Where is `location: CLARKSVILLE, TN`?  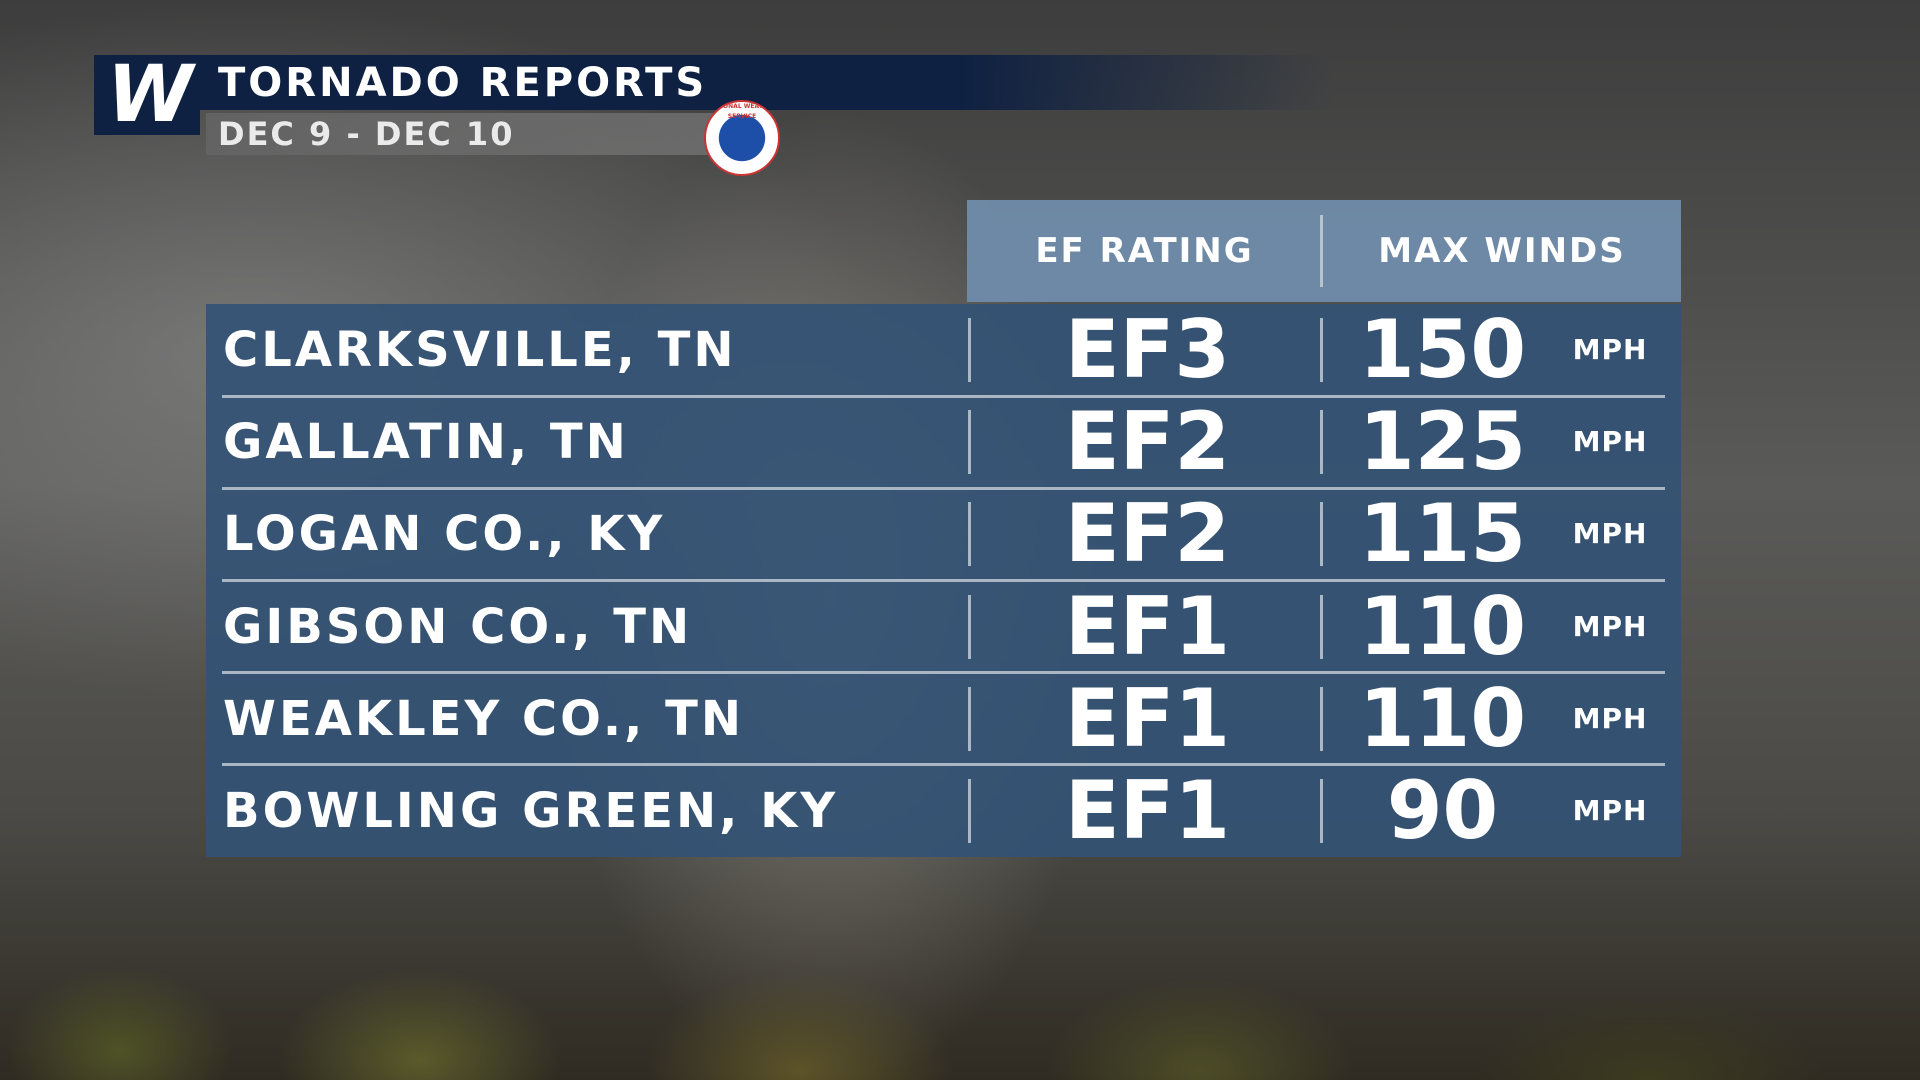
location: CLARKSVILLE, TN is located at coordinates (480, 350).